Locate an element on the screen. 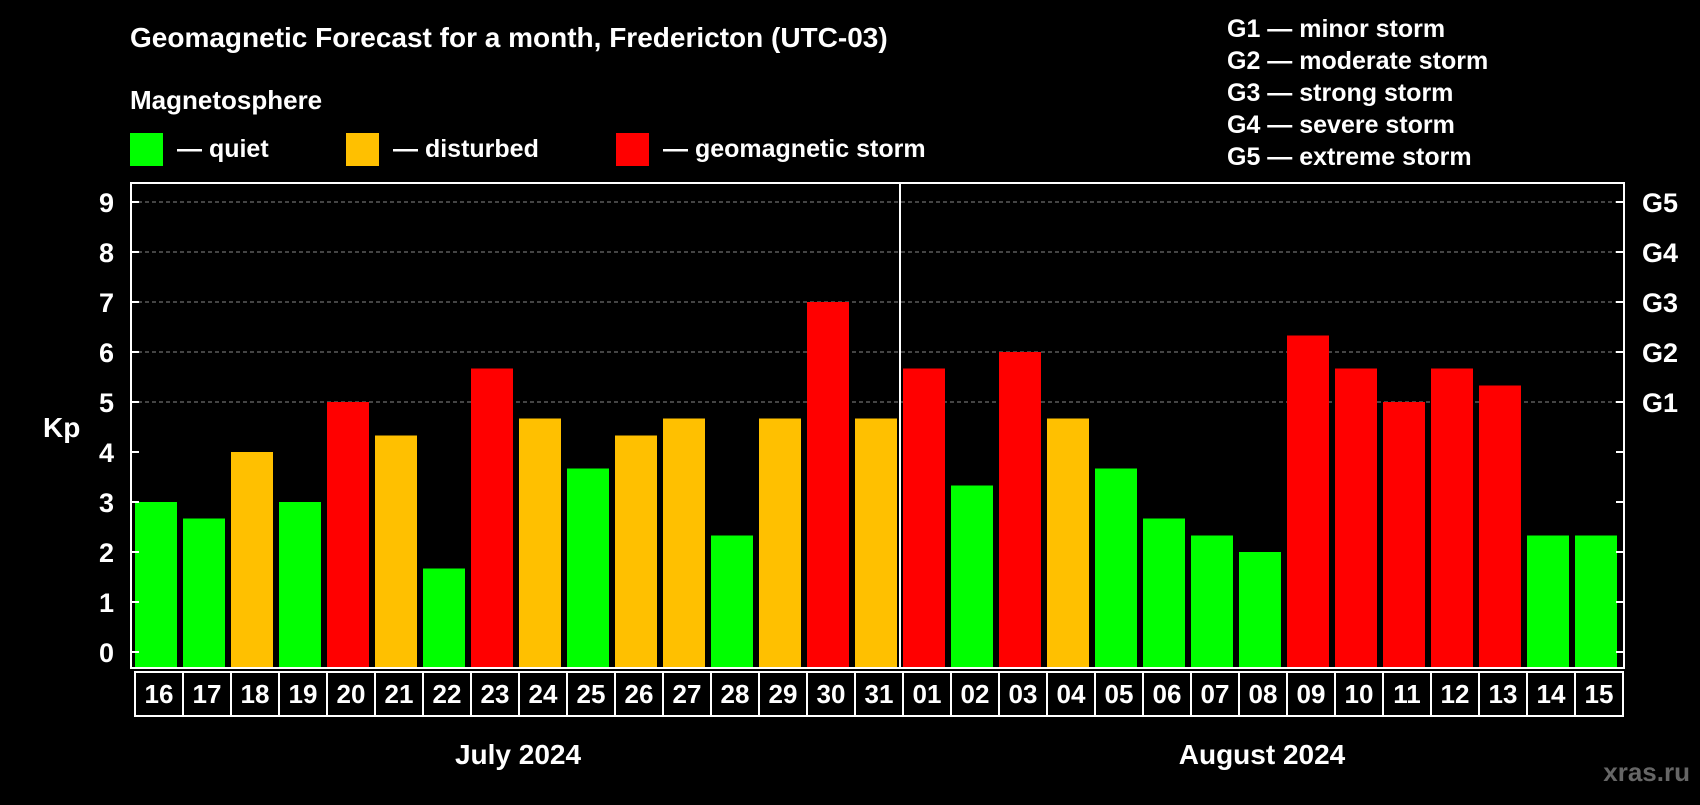 Image resolution: width=1700 pixels, height=805 pixels. month-label-august: August 2024 is located at coordinates (1262, 754).